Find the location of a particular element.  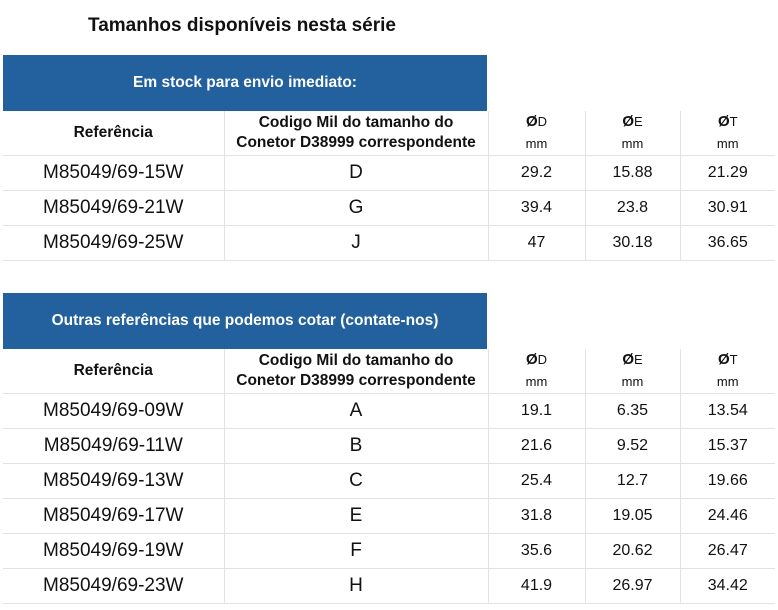

mil-code-cell: J is located at coordinates (356, 243).